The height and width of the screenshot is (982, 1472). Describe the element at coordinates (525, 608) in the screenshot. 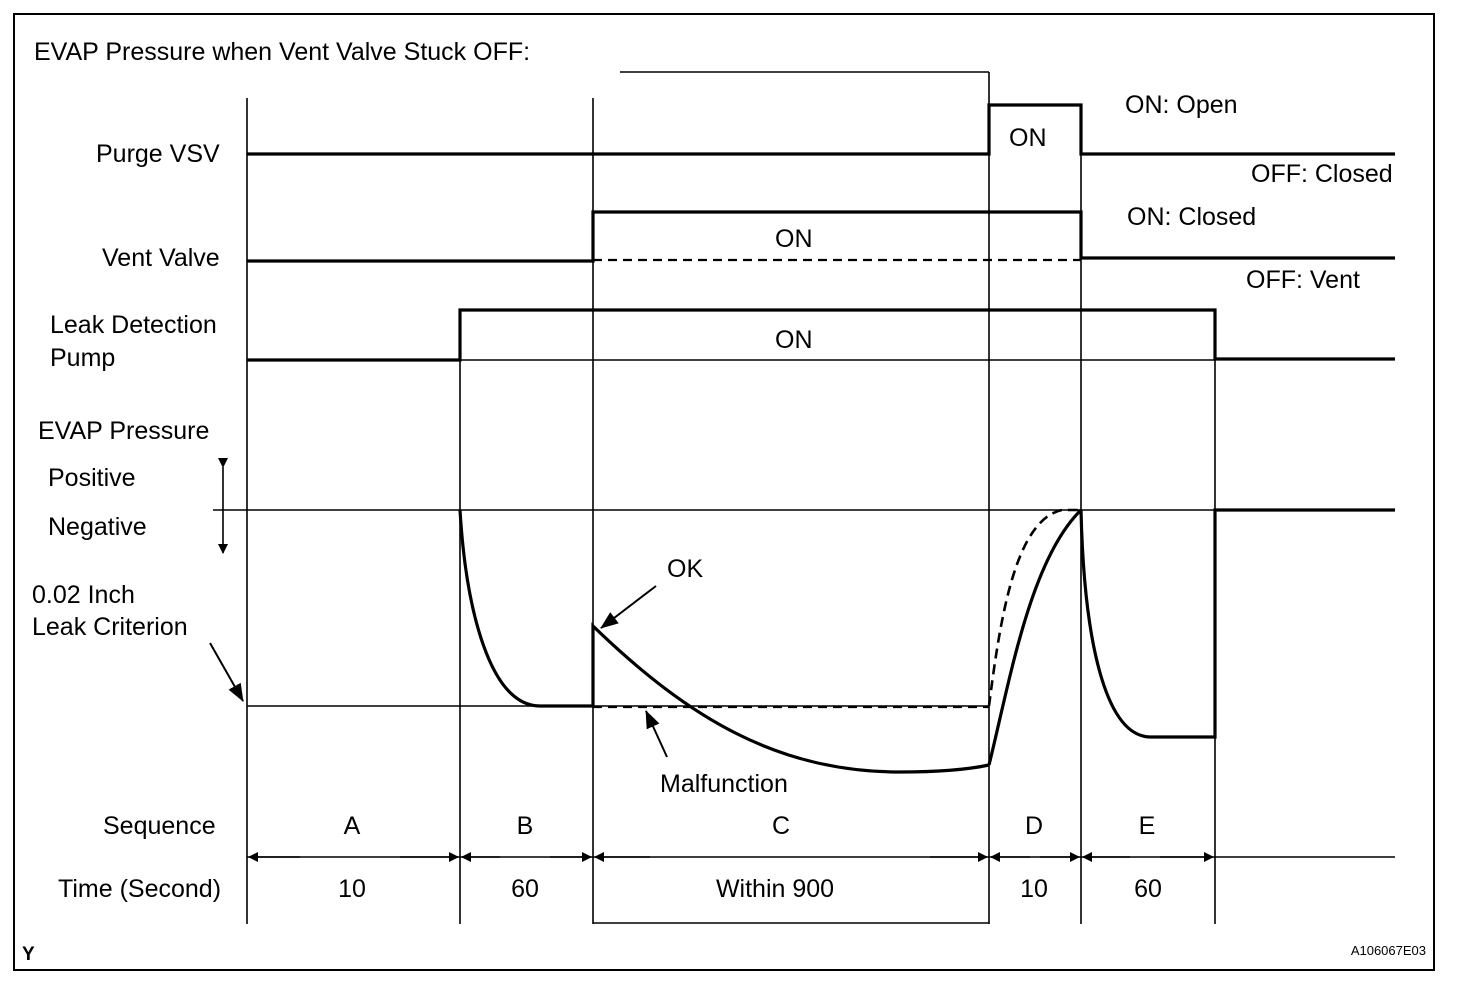

I see `pressure-curve-b` at that location.